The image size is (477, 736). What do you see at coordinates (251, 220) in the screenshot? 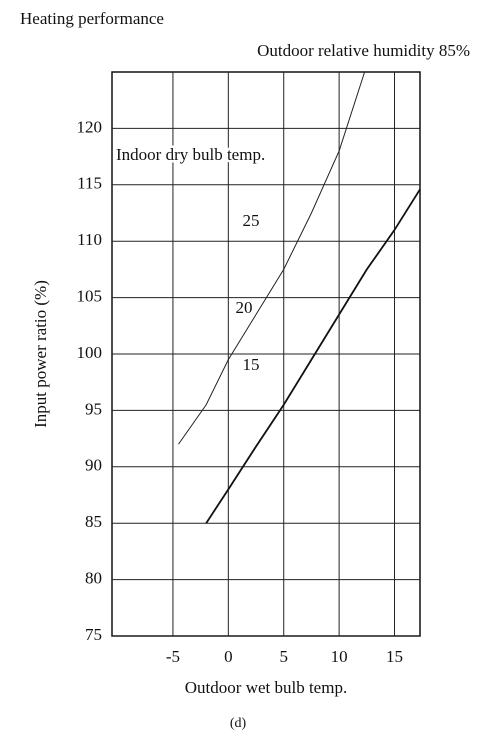
I see `annotation: 25` at bounding box center [251, 220].